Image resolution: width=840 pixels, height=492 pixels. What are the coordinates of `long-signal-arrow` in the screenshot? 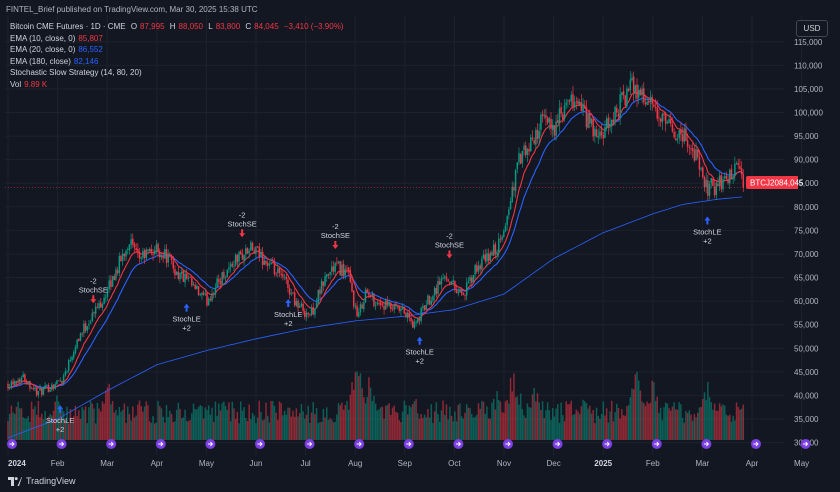 It's located at (419, 340).